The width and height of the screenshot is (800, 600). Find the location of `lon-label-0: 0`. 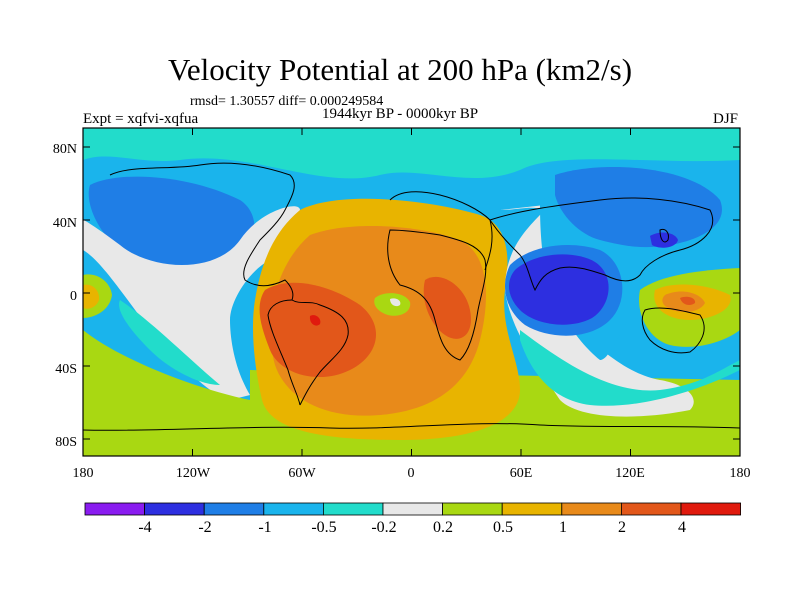

lon-label-0: 0 is located at coordinates (411, 473).